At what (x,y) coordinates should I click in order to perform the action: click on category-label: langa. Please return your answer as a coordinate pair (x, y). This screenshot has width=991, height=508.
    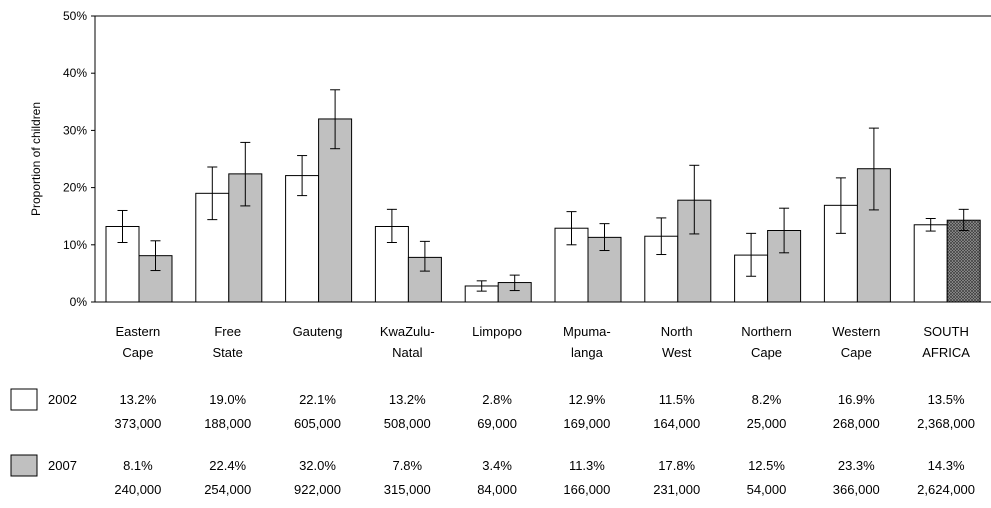
    Looking at the image, I should click on (587, 352).